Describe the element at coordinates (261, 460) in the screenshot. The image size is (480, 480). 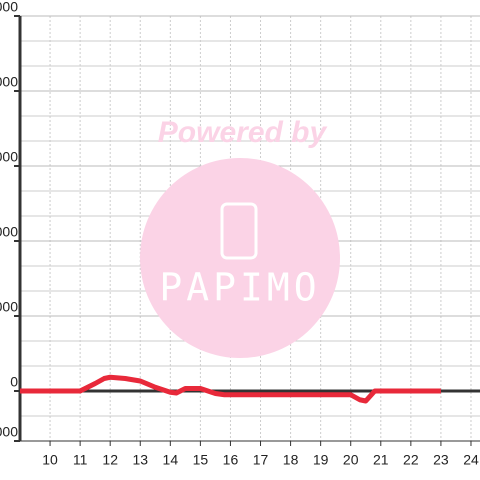
I see `x-tick-label: 17` at that location.